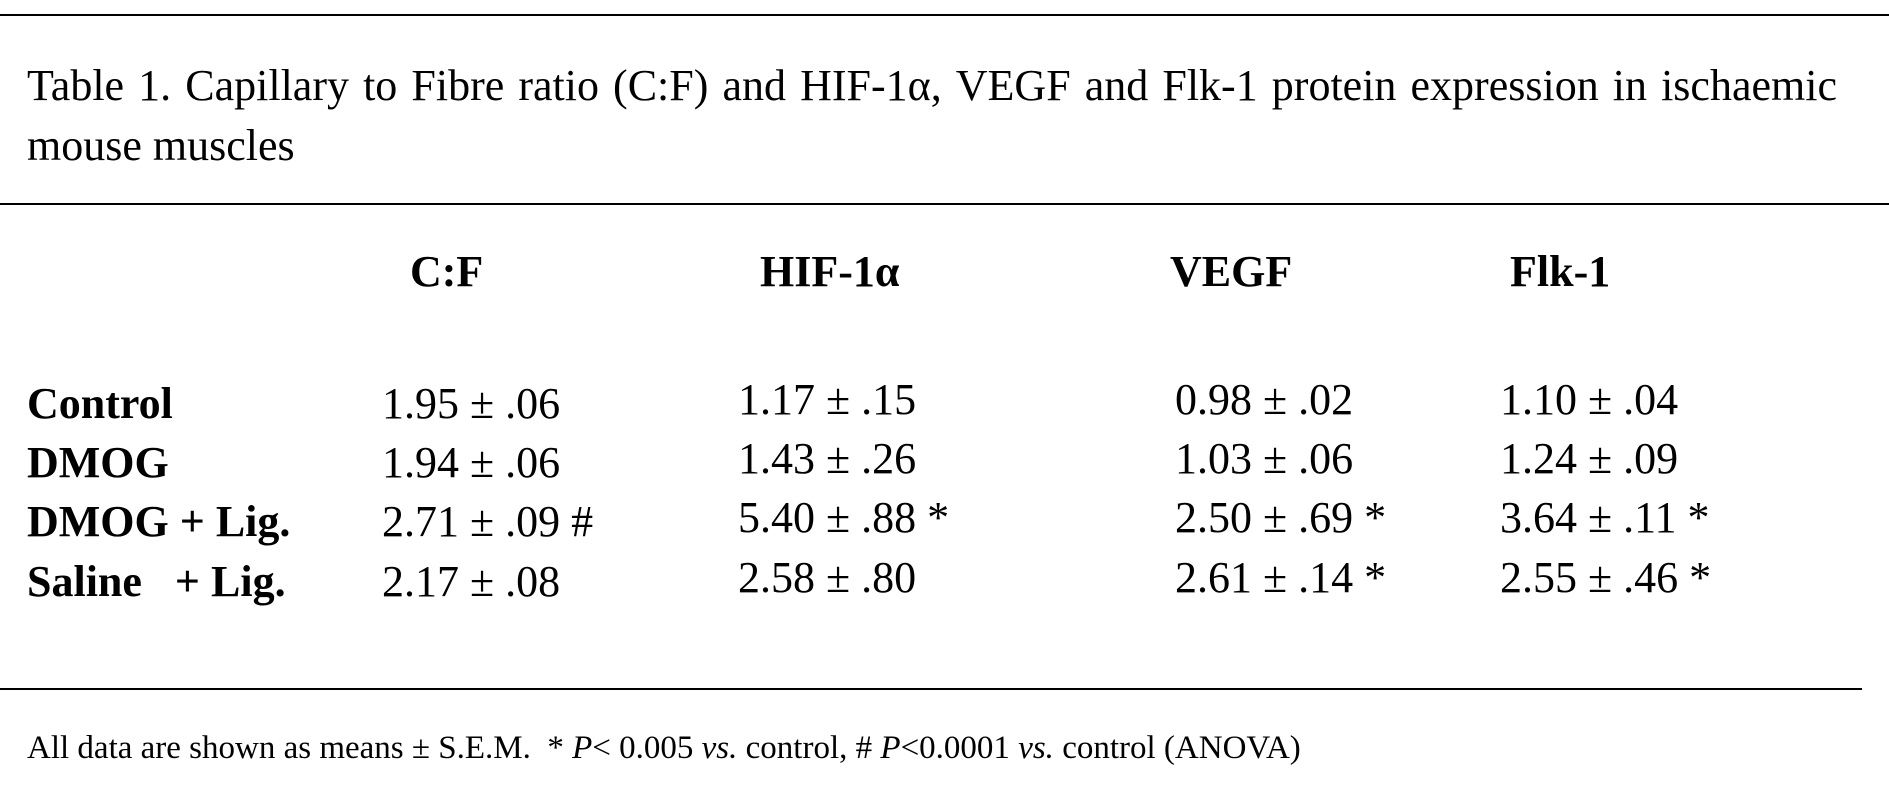 The height and width of the screenshot is (793, 1889). What do you see at coordinates (809, 748) in the screenshot?
I see `footnote-text: control, #` at bounding box center [809, 748].